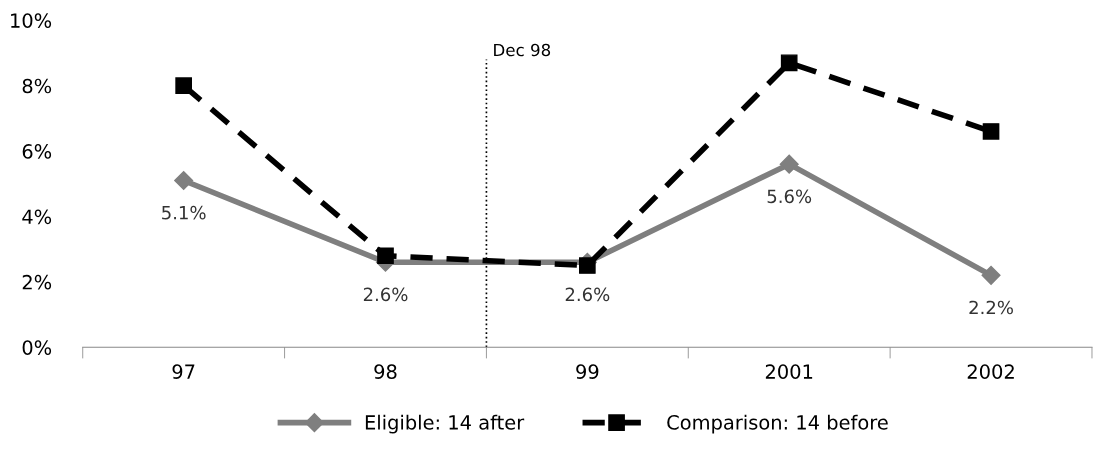 The image size is (1103, 451). I want to click on y-tick-label: 0%, so click(37, 347).